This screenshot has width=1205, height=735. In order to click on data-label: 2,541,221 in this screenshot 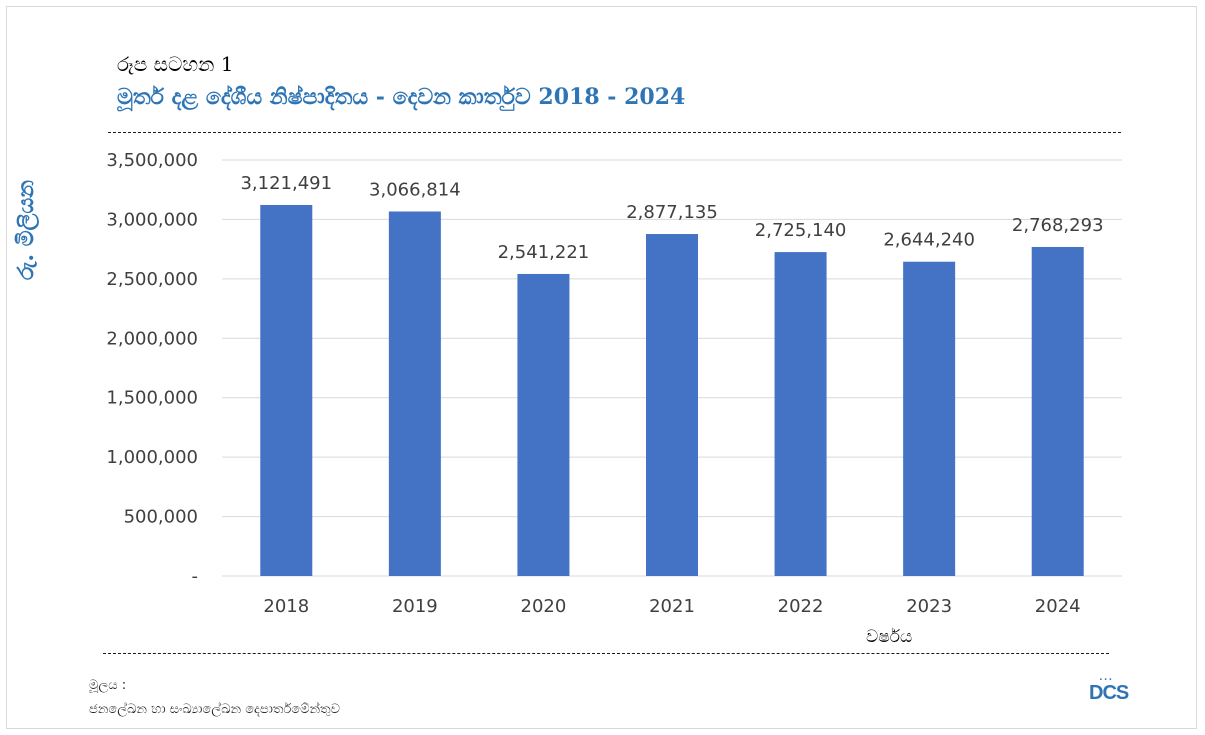, I will do `click(544, 252)`.